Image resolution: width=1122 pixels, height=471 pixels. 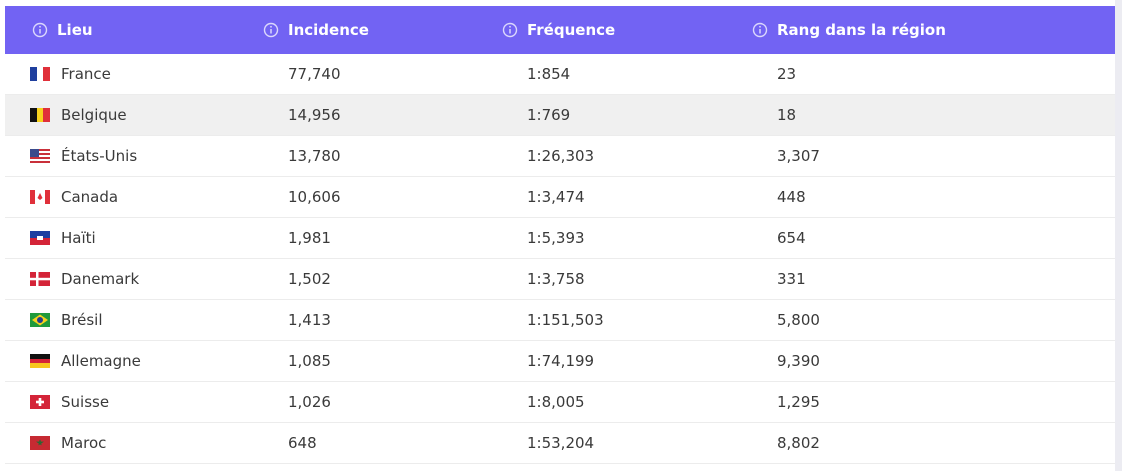 I want to click on table-cell: 10,606, so click(x=314, y=197).